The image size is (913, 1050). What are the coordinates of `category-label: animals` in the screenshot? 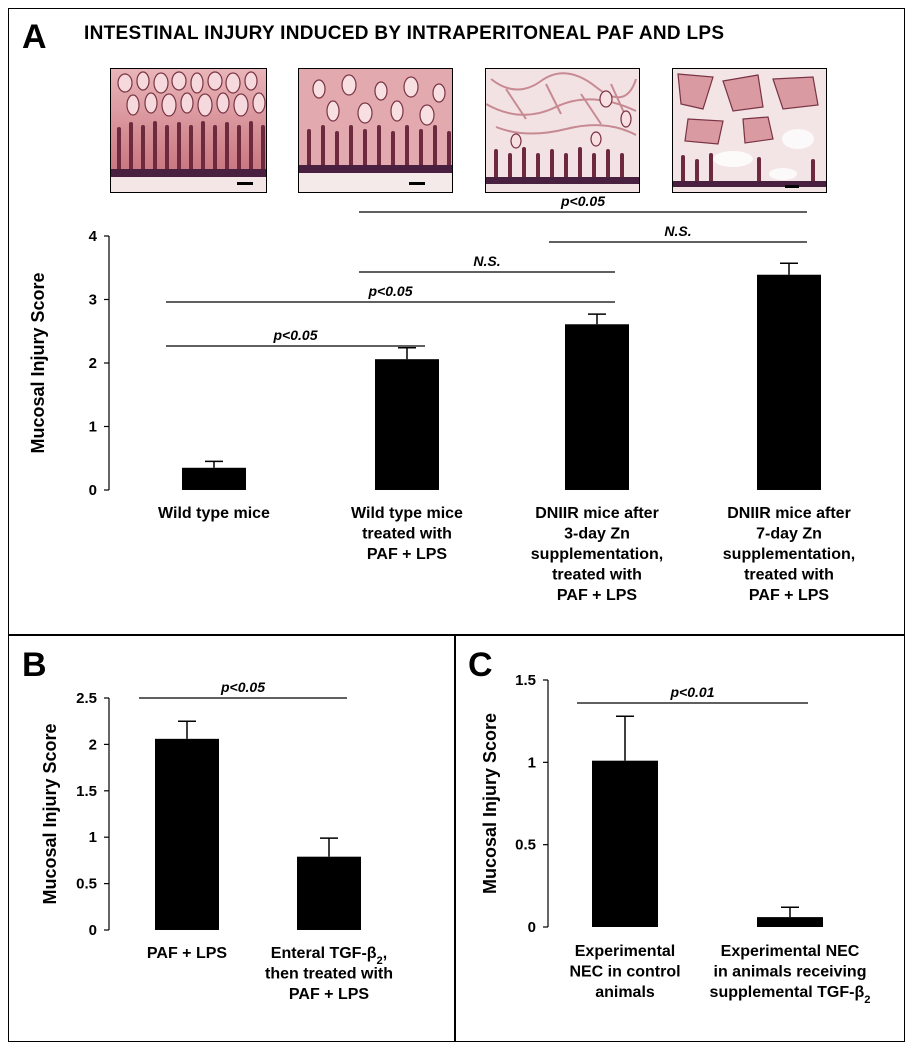 It's located at (625, 992).